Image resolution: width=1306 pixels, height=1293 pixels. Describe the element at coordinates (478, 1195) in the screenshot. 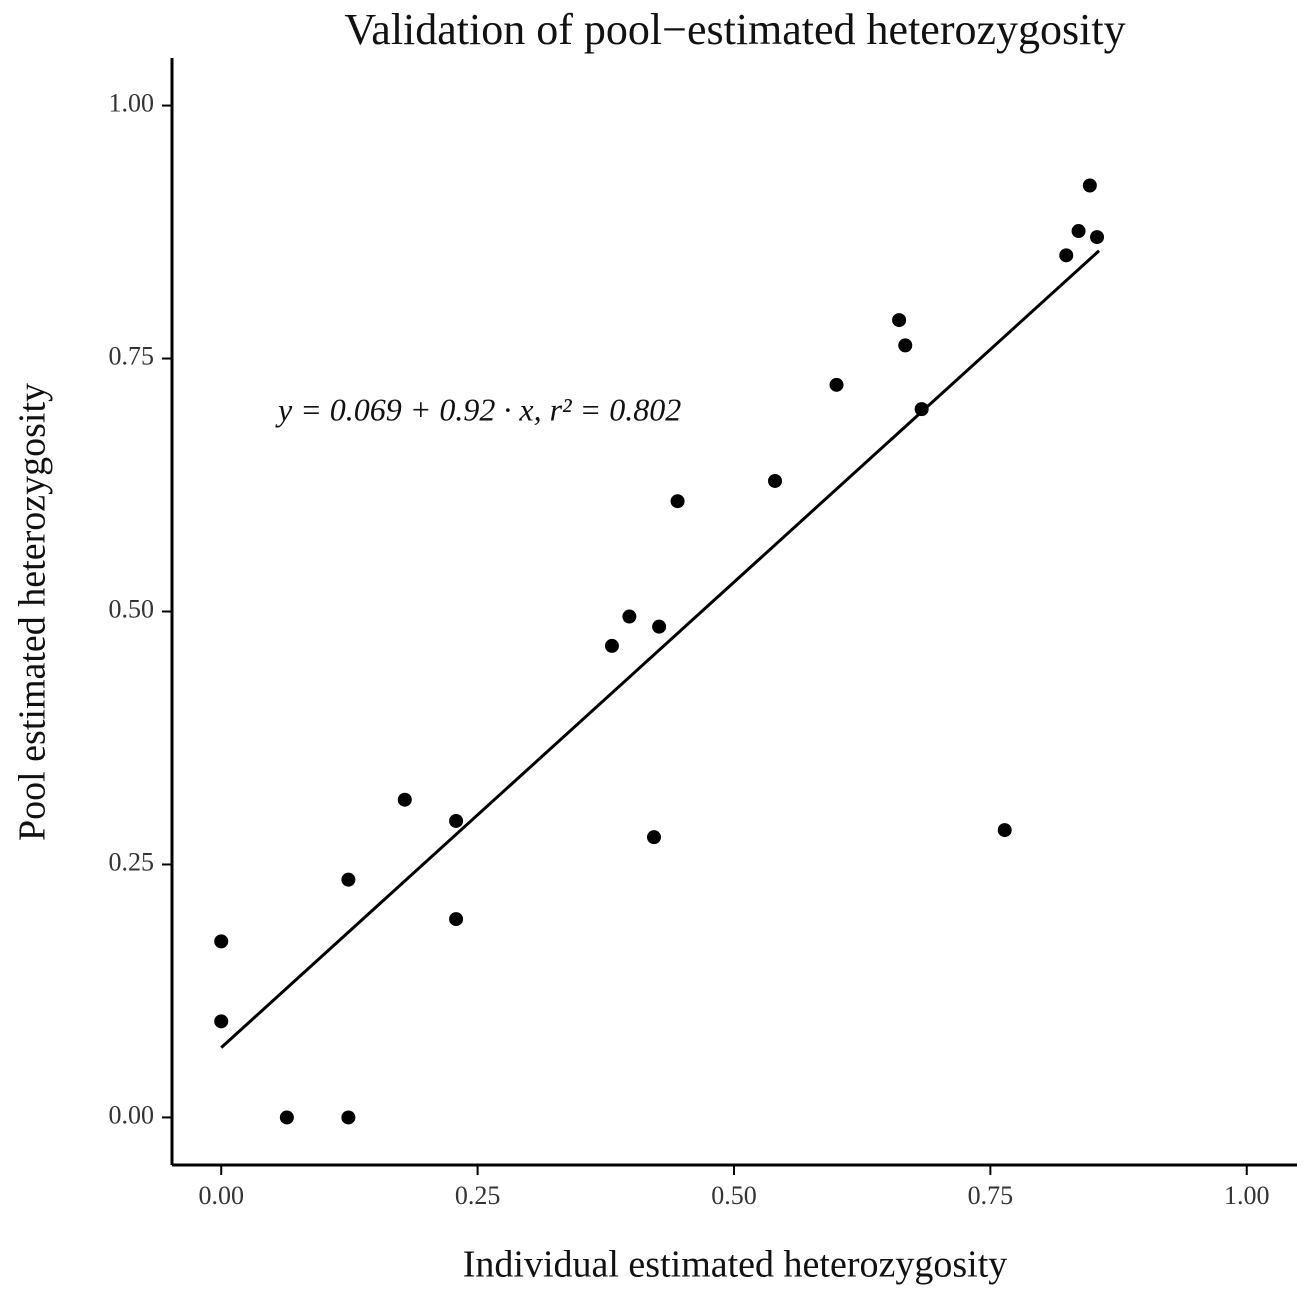

I see `x-tick-label: 0.25` at that location.